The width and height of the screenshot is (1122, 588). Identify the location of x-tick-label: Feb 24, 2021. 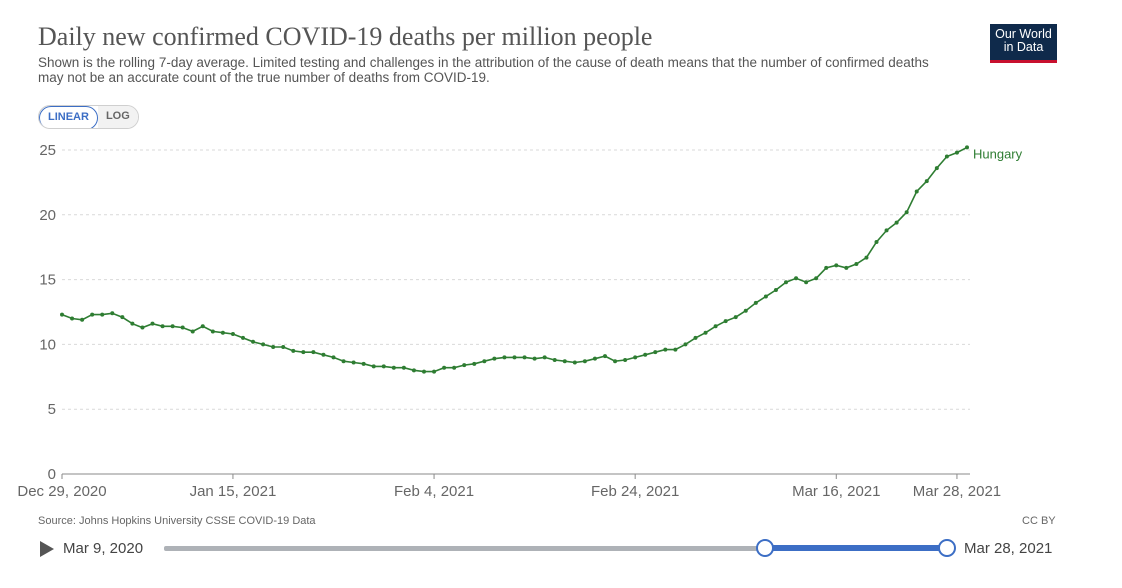
(635, 491).